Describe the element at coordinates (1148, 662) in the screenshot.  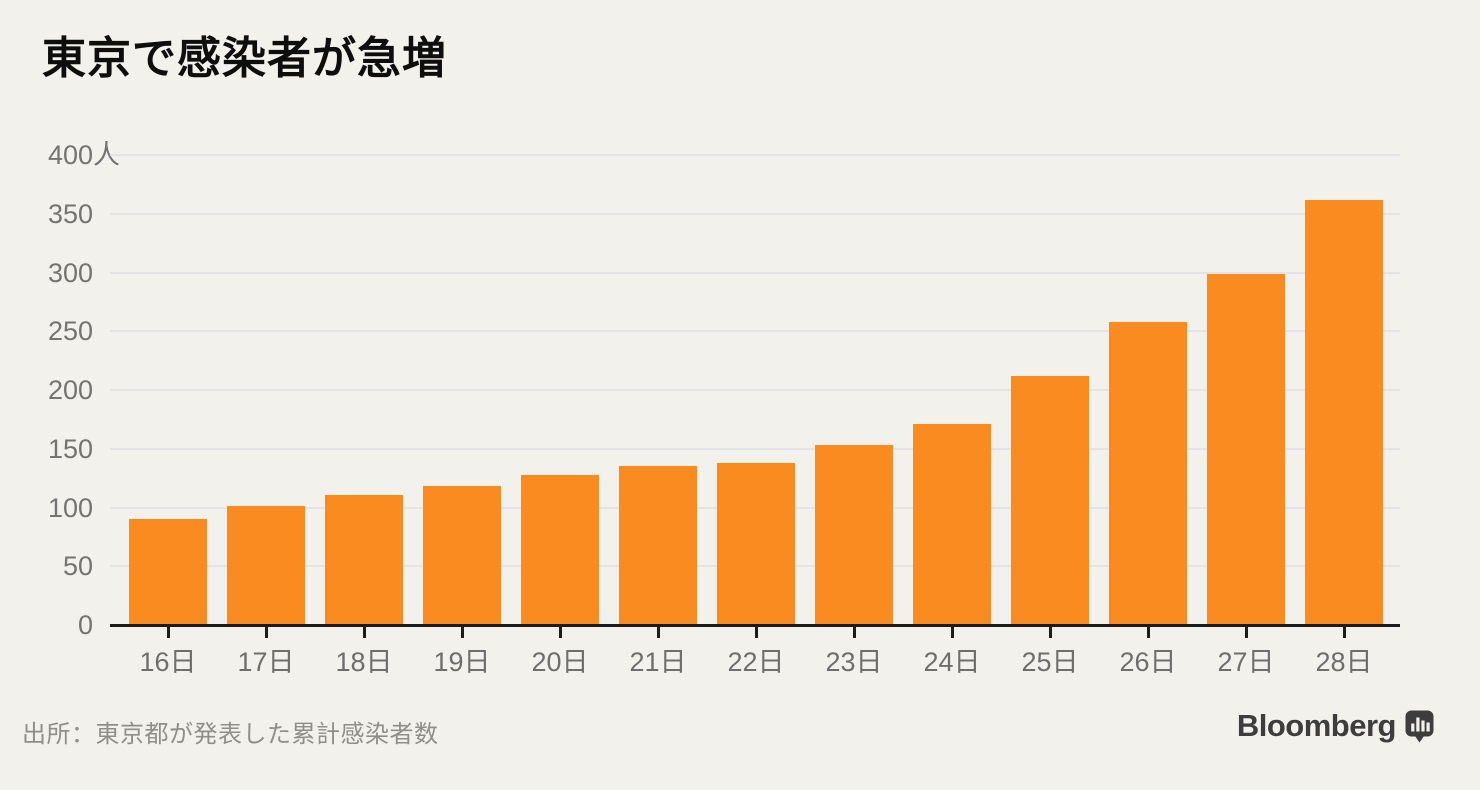
I see `x-axis-label-26日: 26日` at that location.